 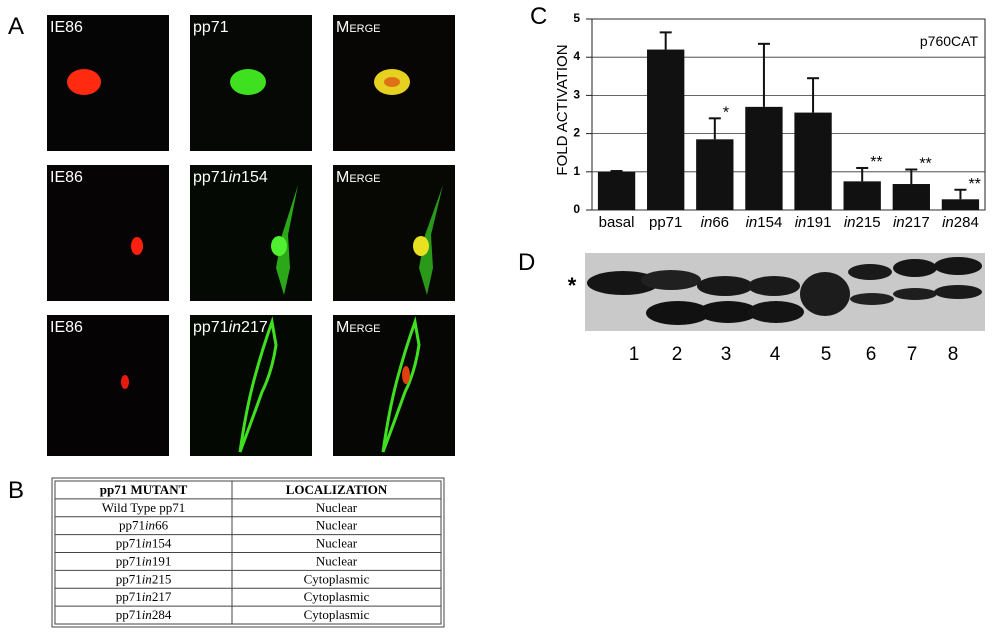 I want to click on x-tick-label: in217, so click(x=911, y=222).